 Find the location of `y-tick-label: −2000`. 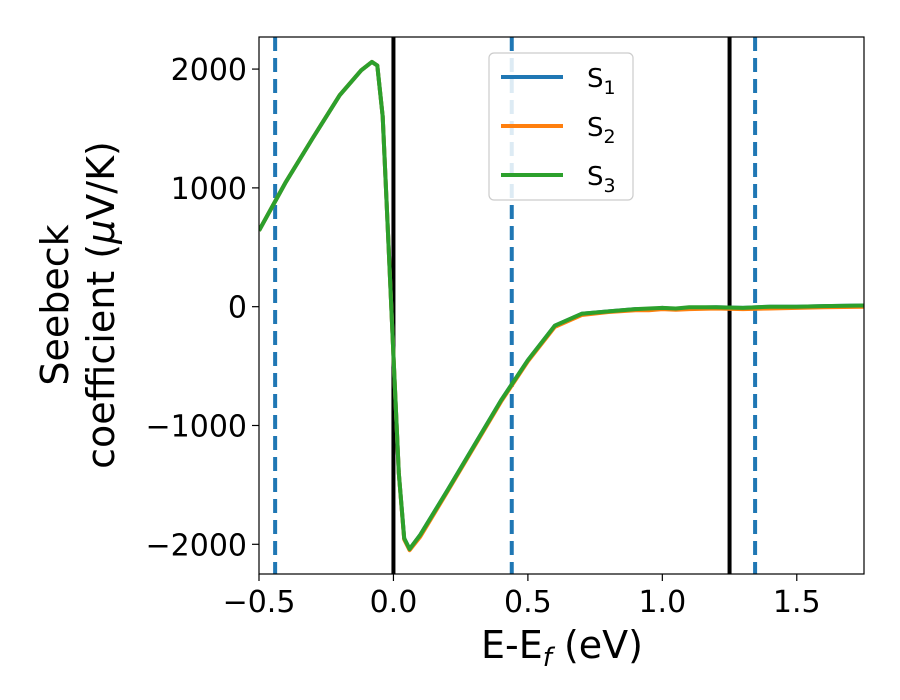

y-tick-label: −2000 is located at coordinates (196, 545).